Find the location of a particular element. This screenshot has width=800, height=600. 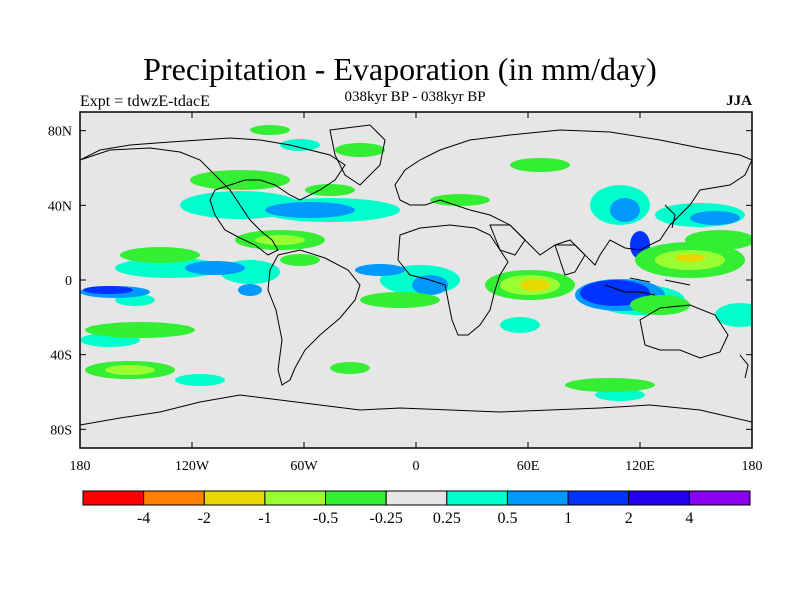

colorbar-label: 4 is located at coordinates (689, 518).